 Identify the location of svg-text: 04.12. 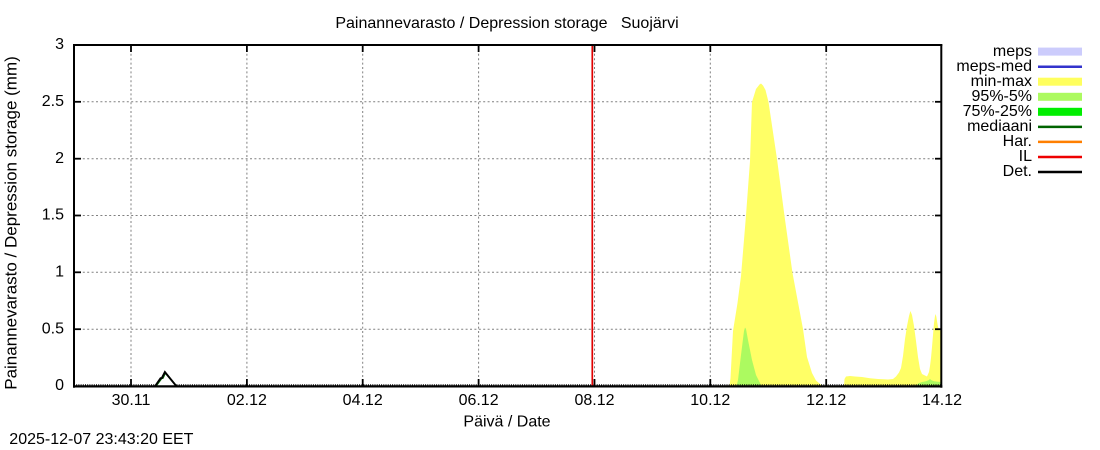
(363, 400).